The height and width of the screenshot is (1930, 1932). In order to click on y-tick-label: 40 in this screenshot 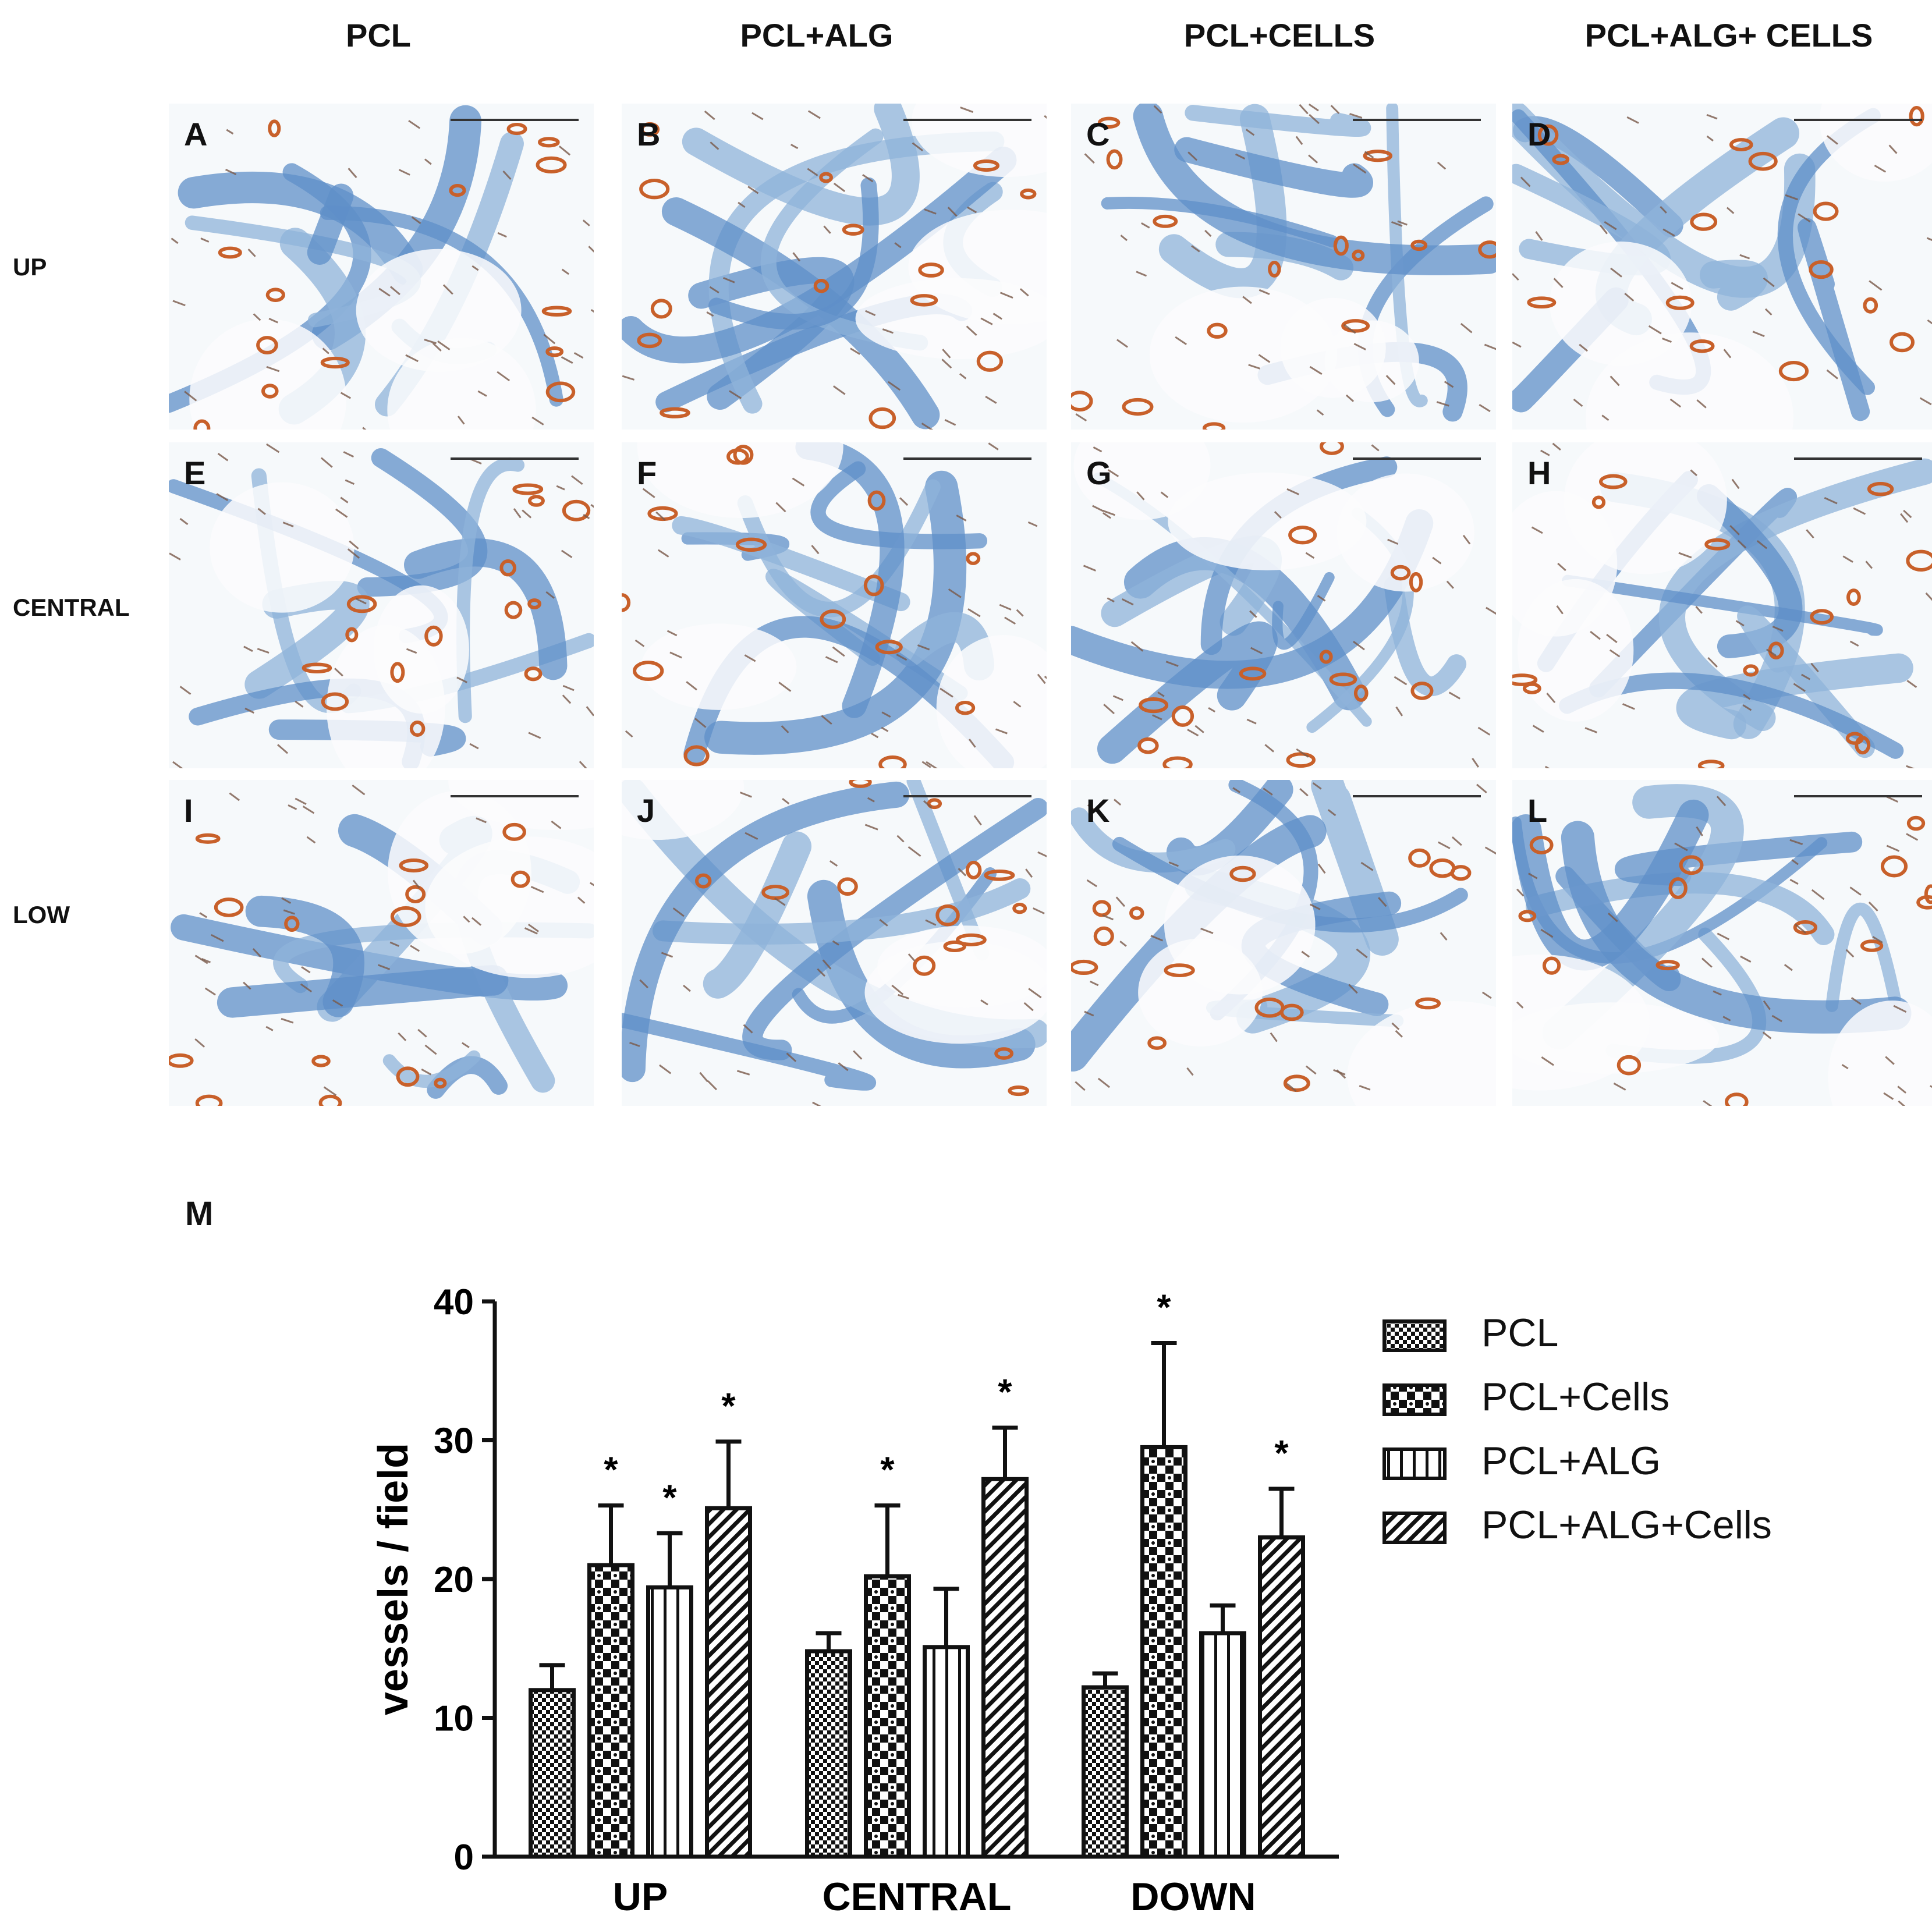, I will do `click(454, 1302)`.